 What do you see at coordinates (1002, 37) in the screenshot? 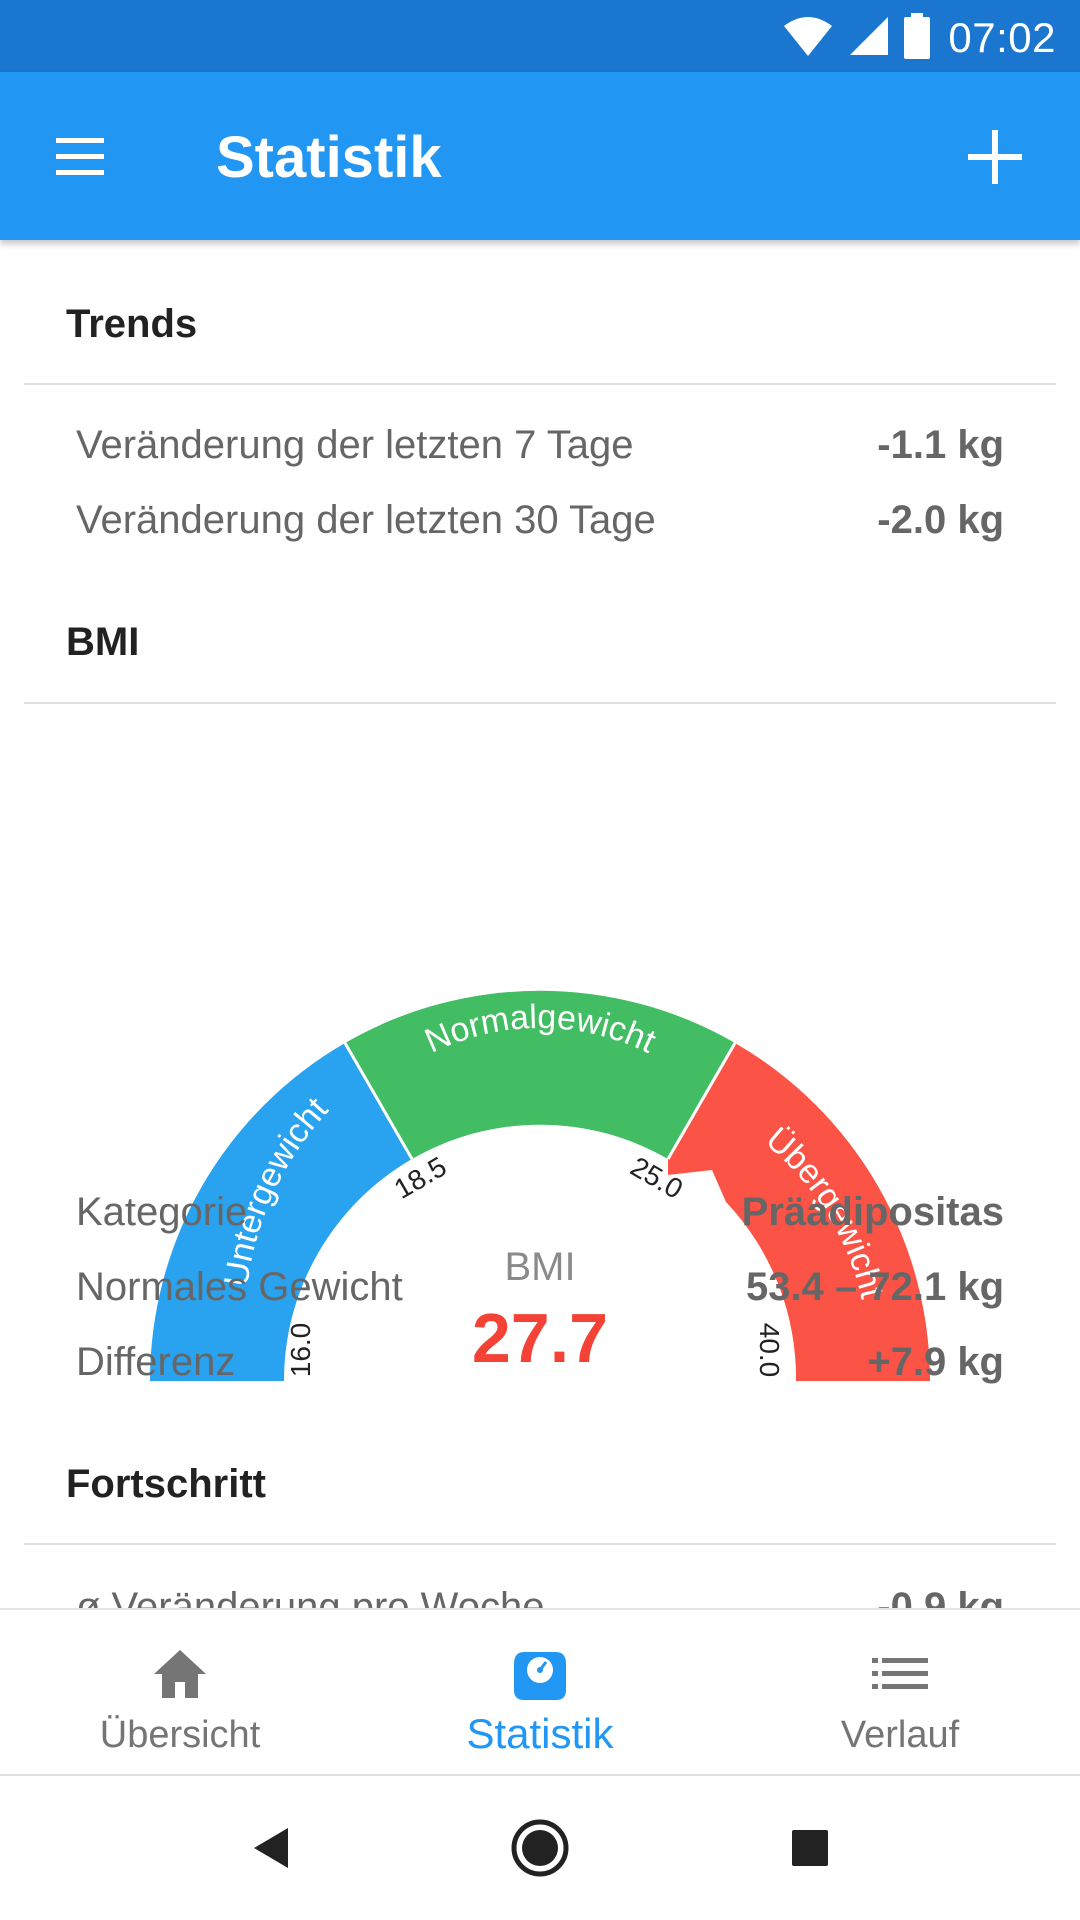
I see `status-time: 07:02` at bounding box center [1002, 37].